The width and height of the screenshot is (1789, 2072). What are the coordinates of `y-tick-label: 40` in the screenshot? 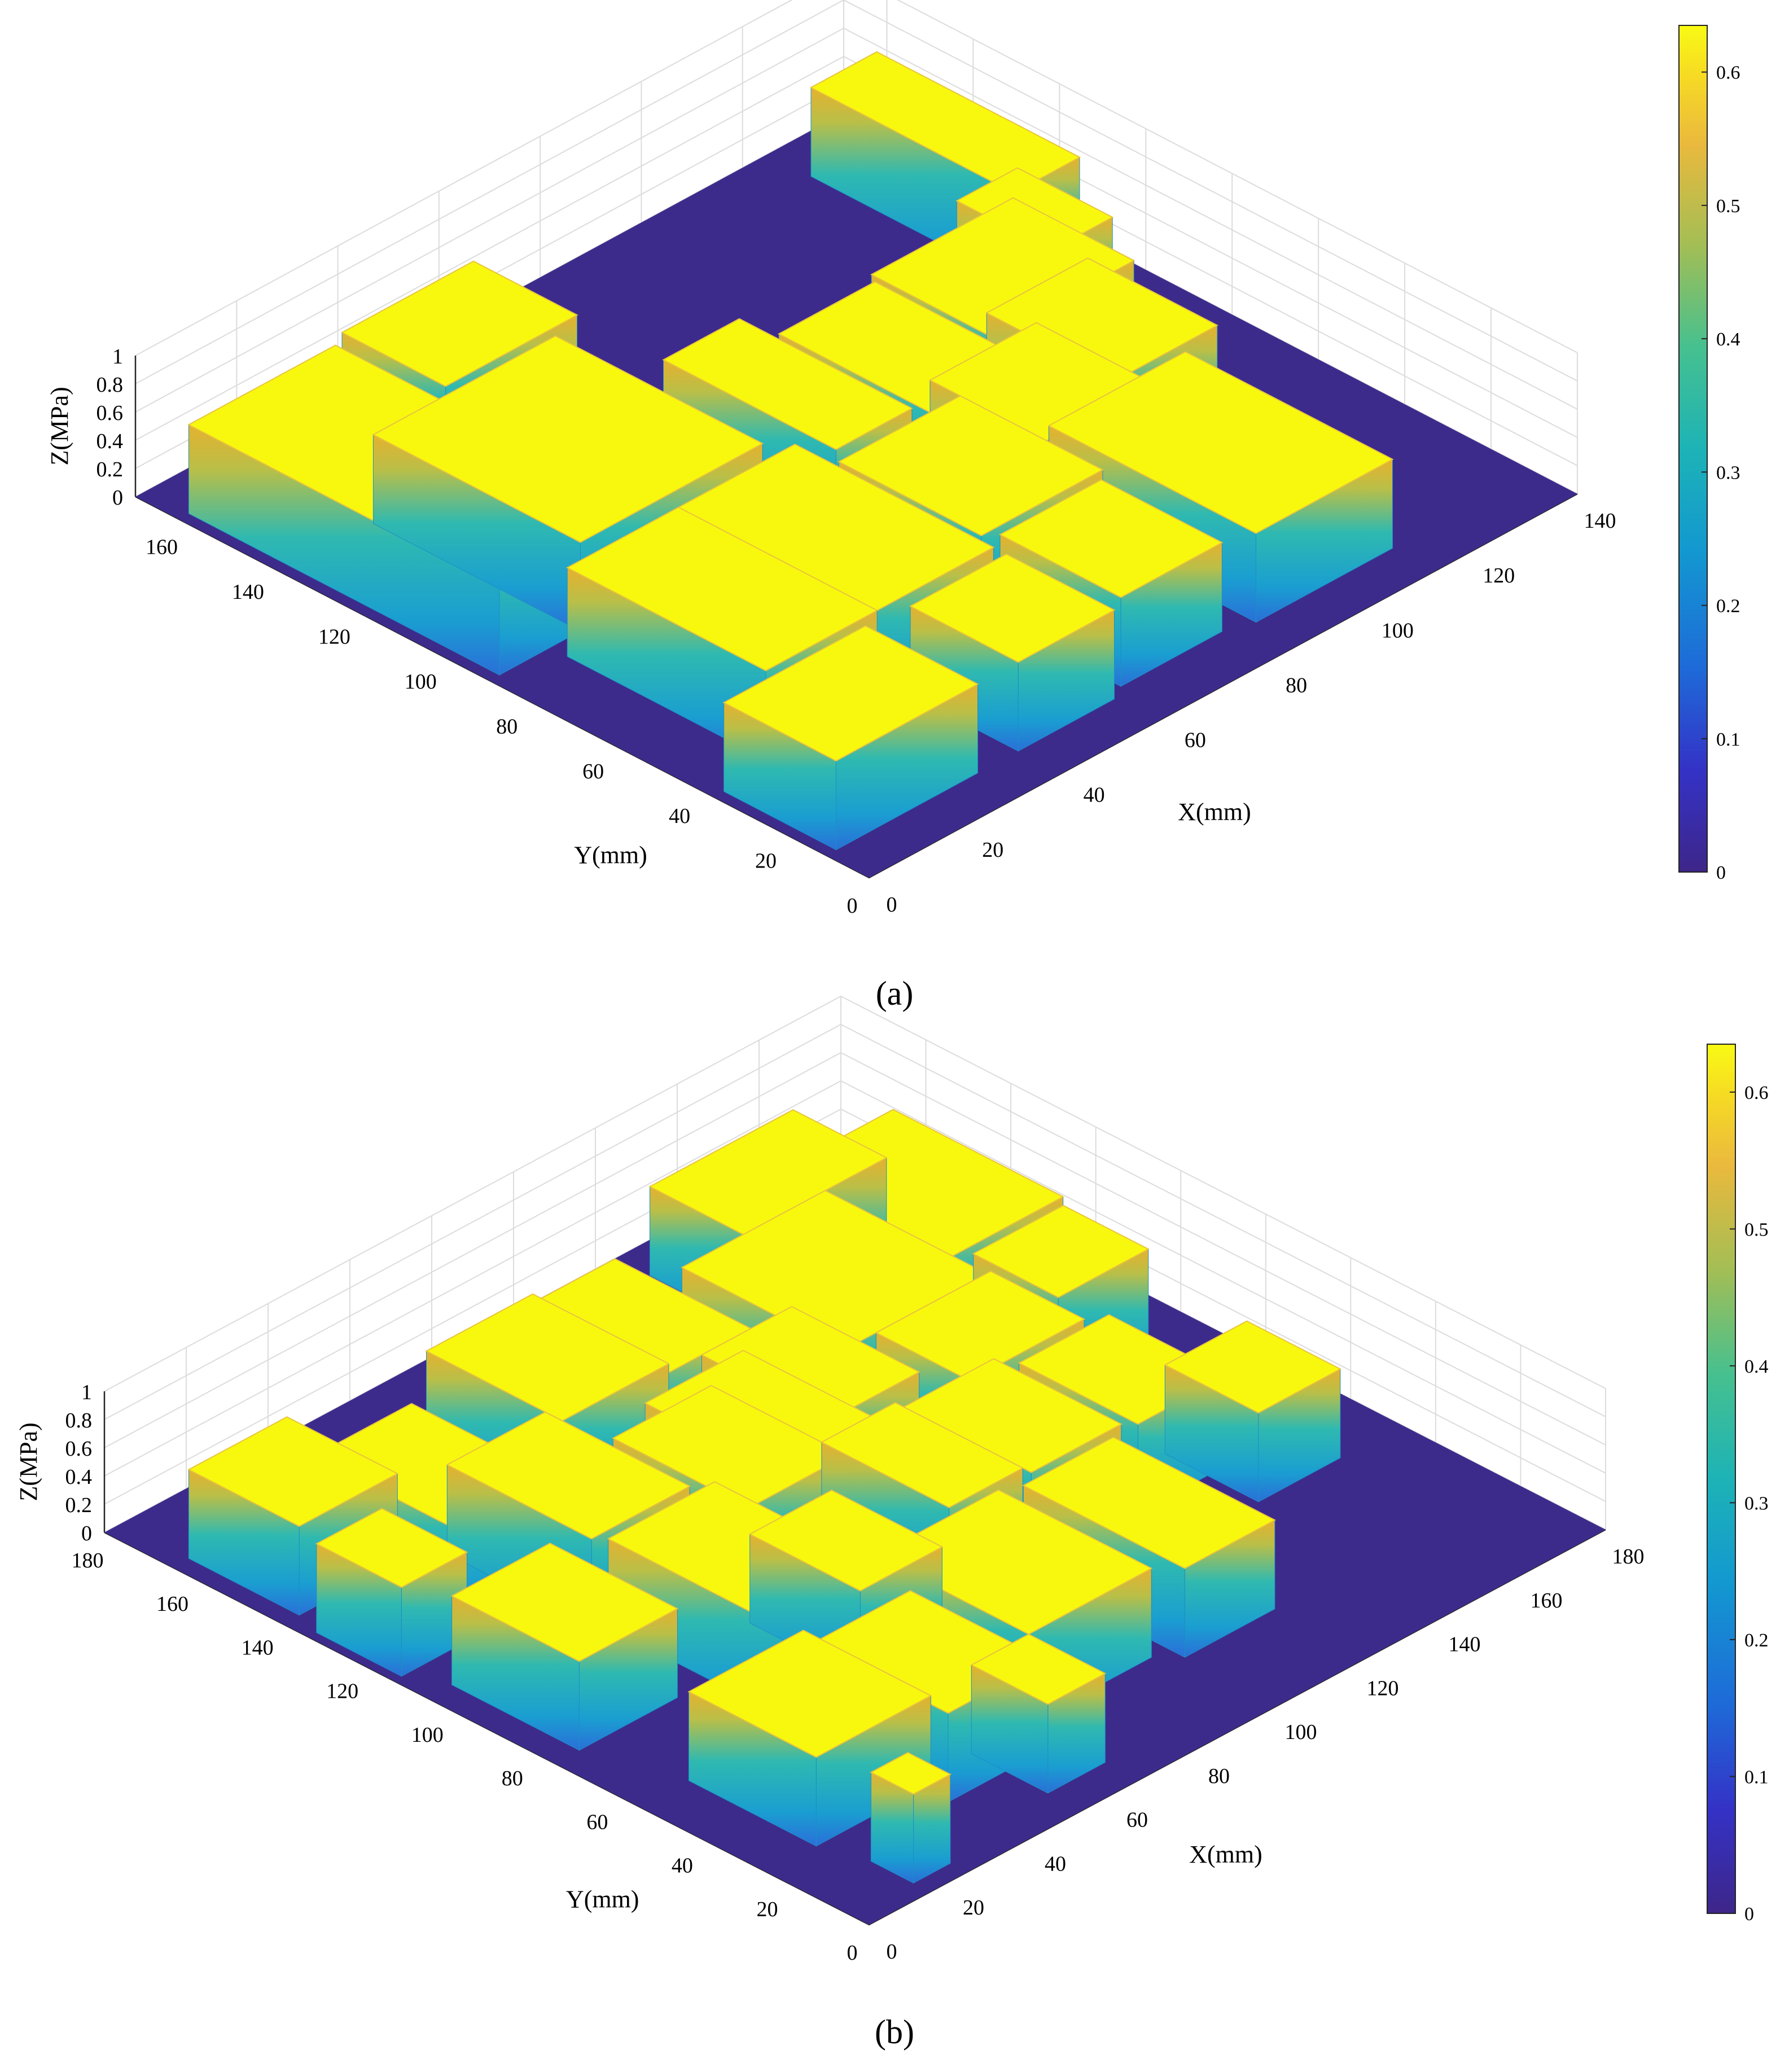 It's located at (682, 1866).